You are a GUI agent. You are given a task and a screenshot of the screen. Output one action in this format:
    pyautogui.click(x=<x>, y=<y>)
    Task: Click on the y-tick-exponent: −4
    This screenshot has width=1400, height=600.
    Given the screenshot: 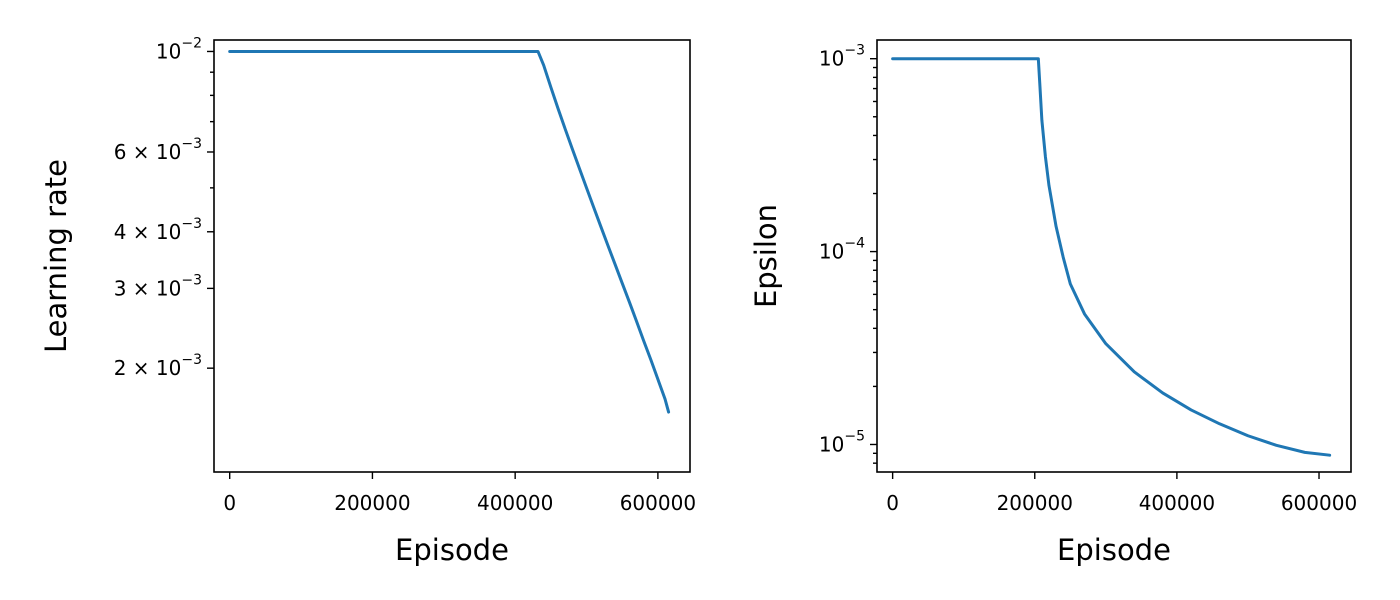 What is the action you would take?
    pyautogui.click(x=854, y=244)
    